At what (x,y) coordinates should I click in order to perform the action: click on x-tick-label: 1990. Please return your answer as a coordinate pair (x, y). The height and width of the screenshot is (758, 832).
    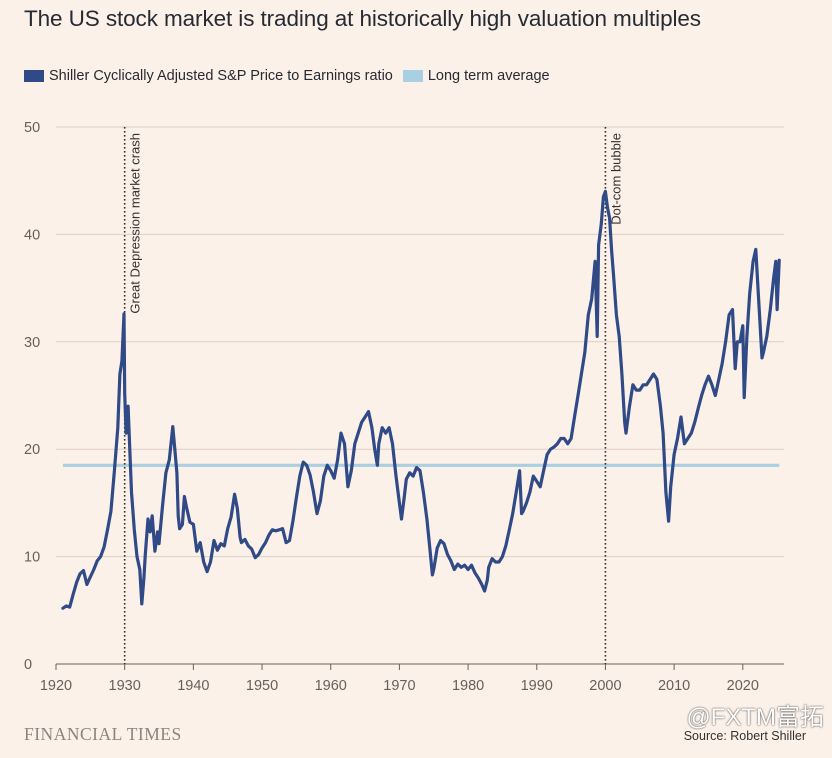
    Looking at the image, I should click on (537, 686).